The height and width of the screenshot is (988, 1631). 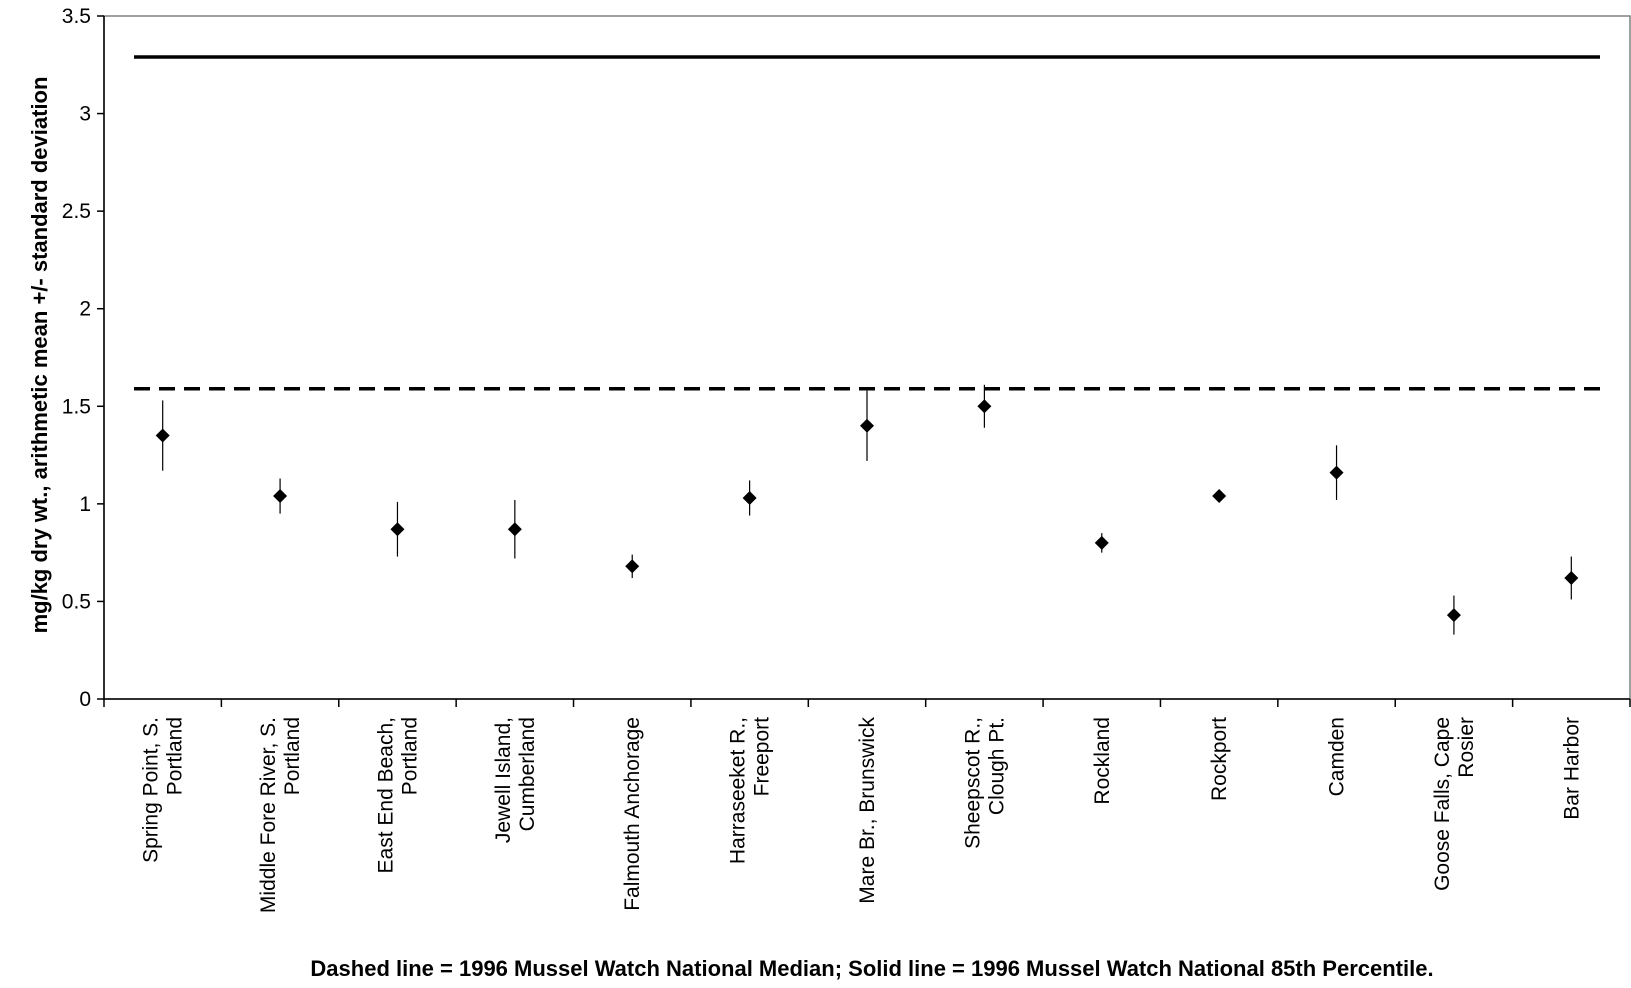 I want to click on category-label-2: East End Beach, Portland, so click(x=397, y=795).